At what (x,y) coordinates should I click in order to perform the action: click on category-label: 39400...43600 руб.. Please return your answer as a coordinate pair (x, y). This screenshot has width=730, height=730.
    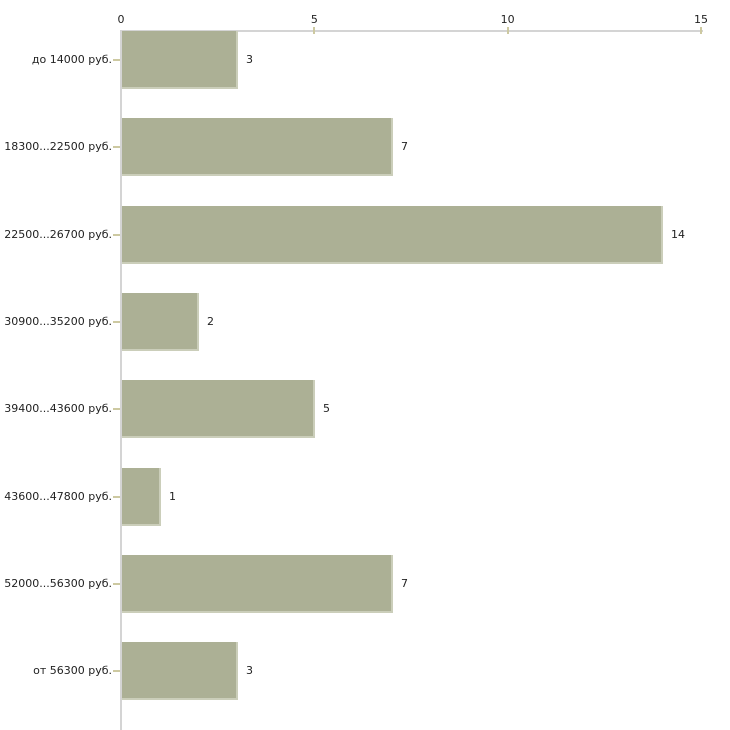
    Looking at the image, I should click on (58, 408).